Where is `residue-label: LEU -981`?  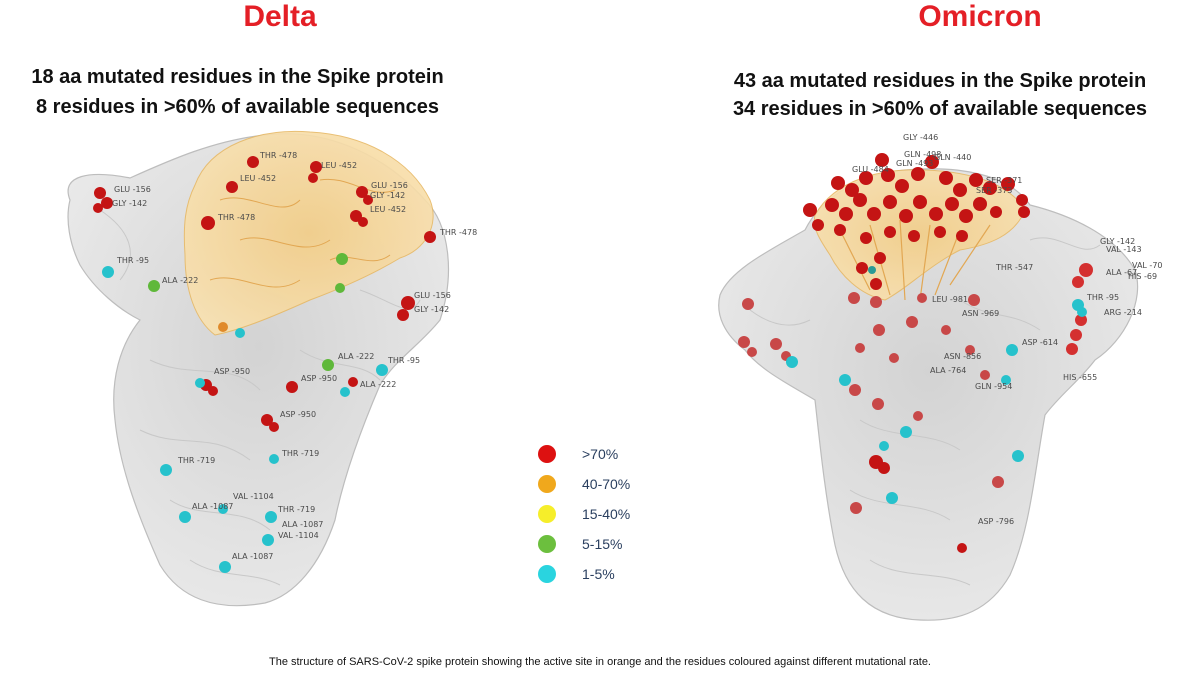
residue-label: LEU -981 is located at coordinates (950, 299).